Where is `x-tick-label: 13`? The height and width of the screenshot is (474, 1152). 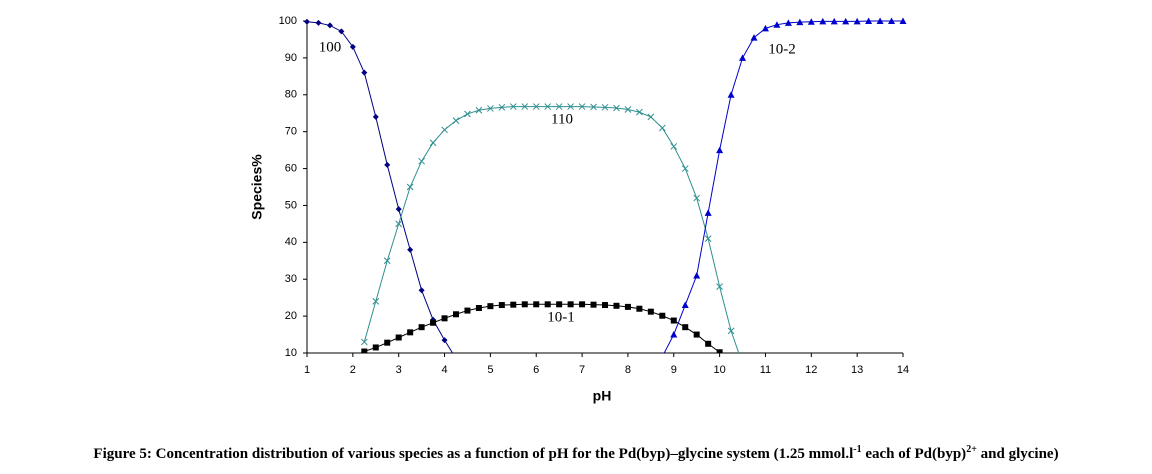
x-tick-label: 13 is located at coordinates (857, 370).